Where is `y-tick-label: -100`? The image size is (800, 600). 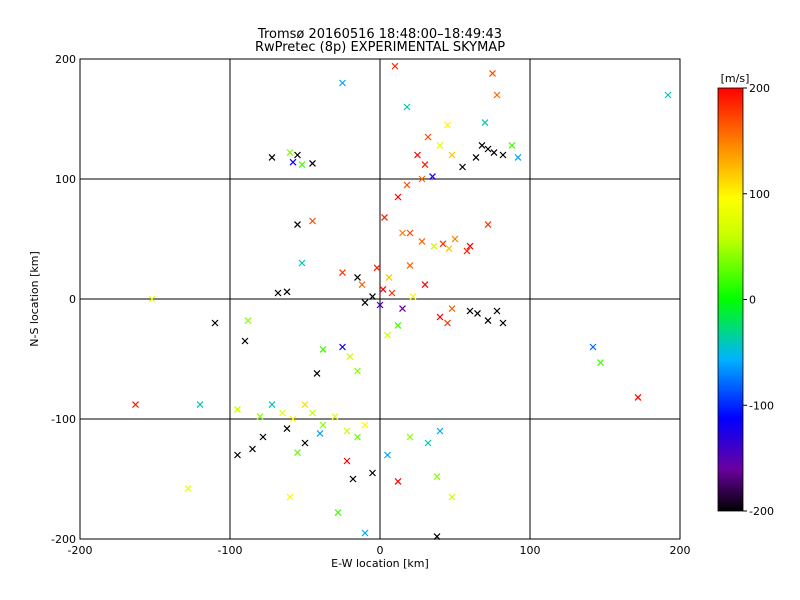
y-tick-label: -100 is located at coordinates (63, 419).